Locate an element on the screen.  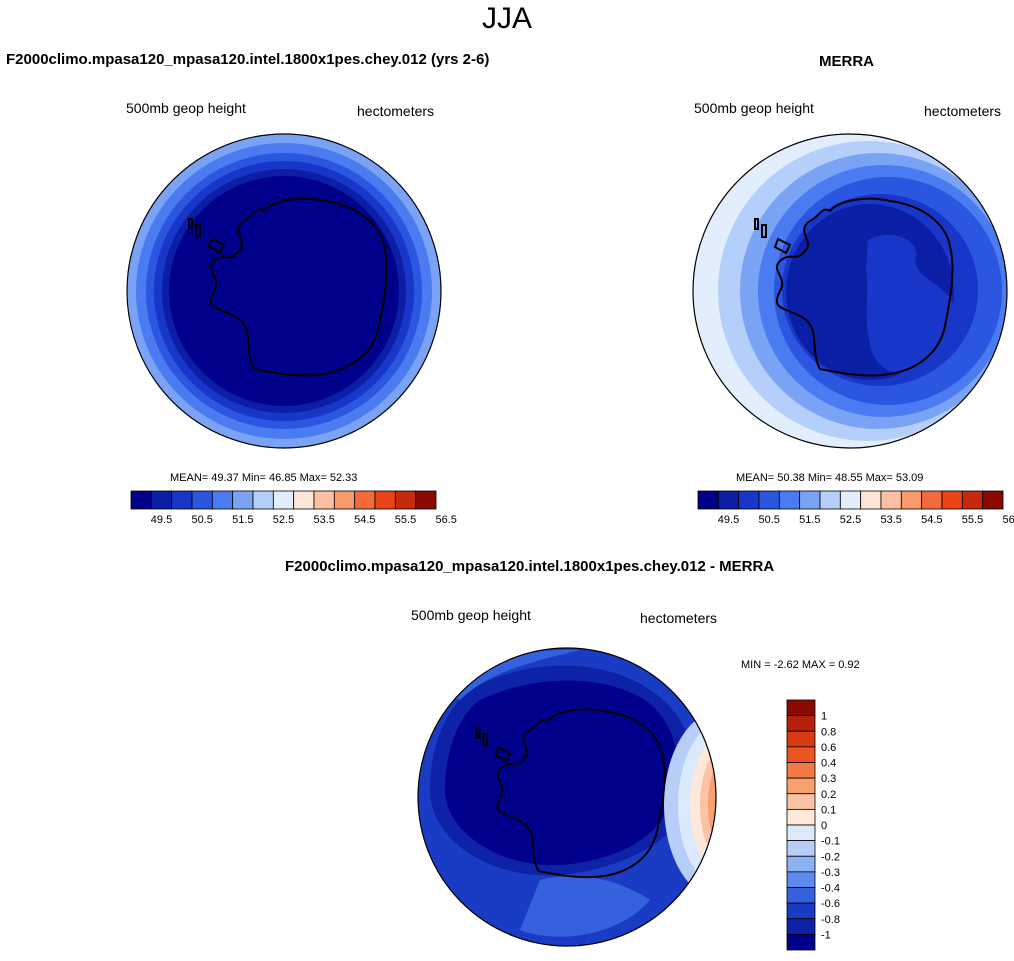
p2-band-plateau is located at coordinates (911, 304).